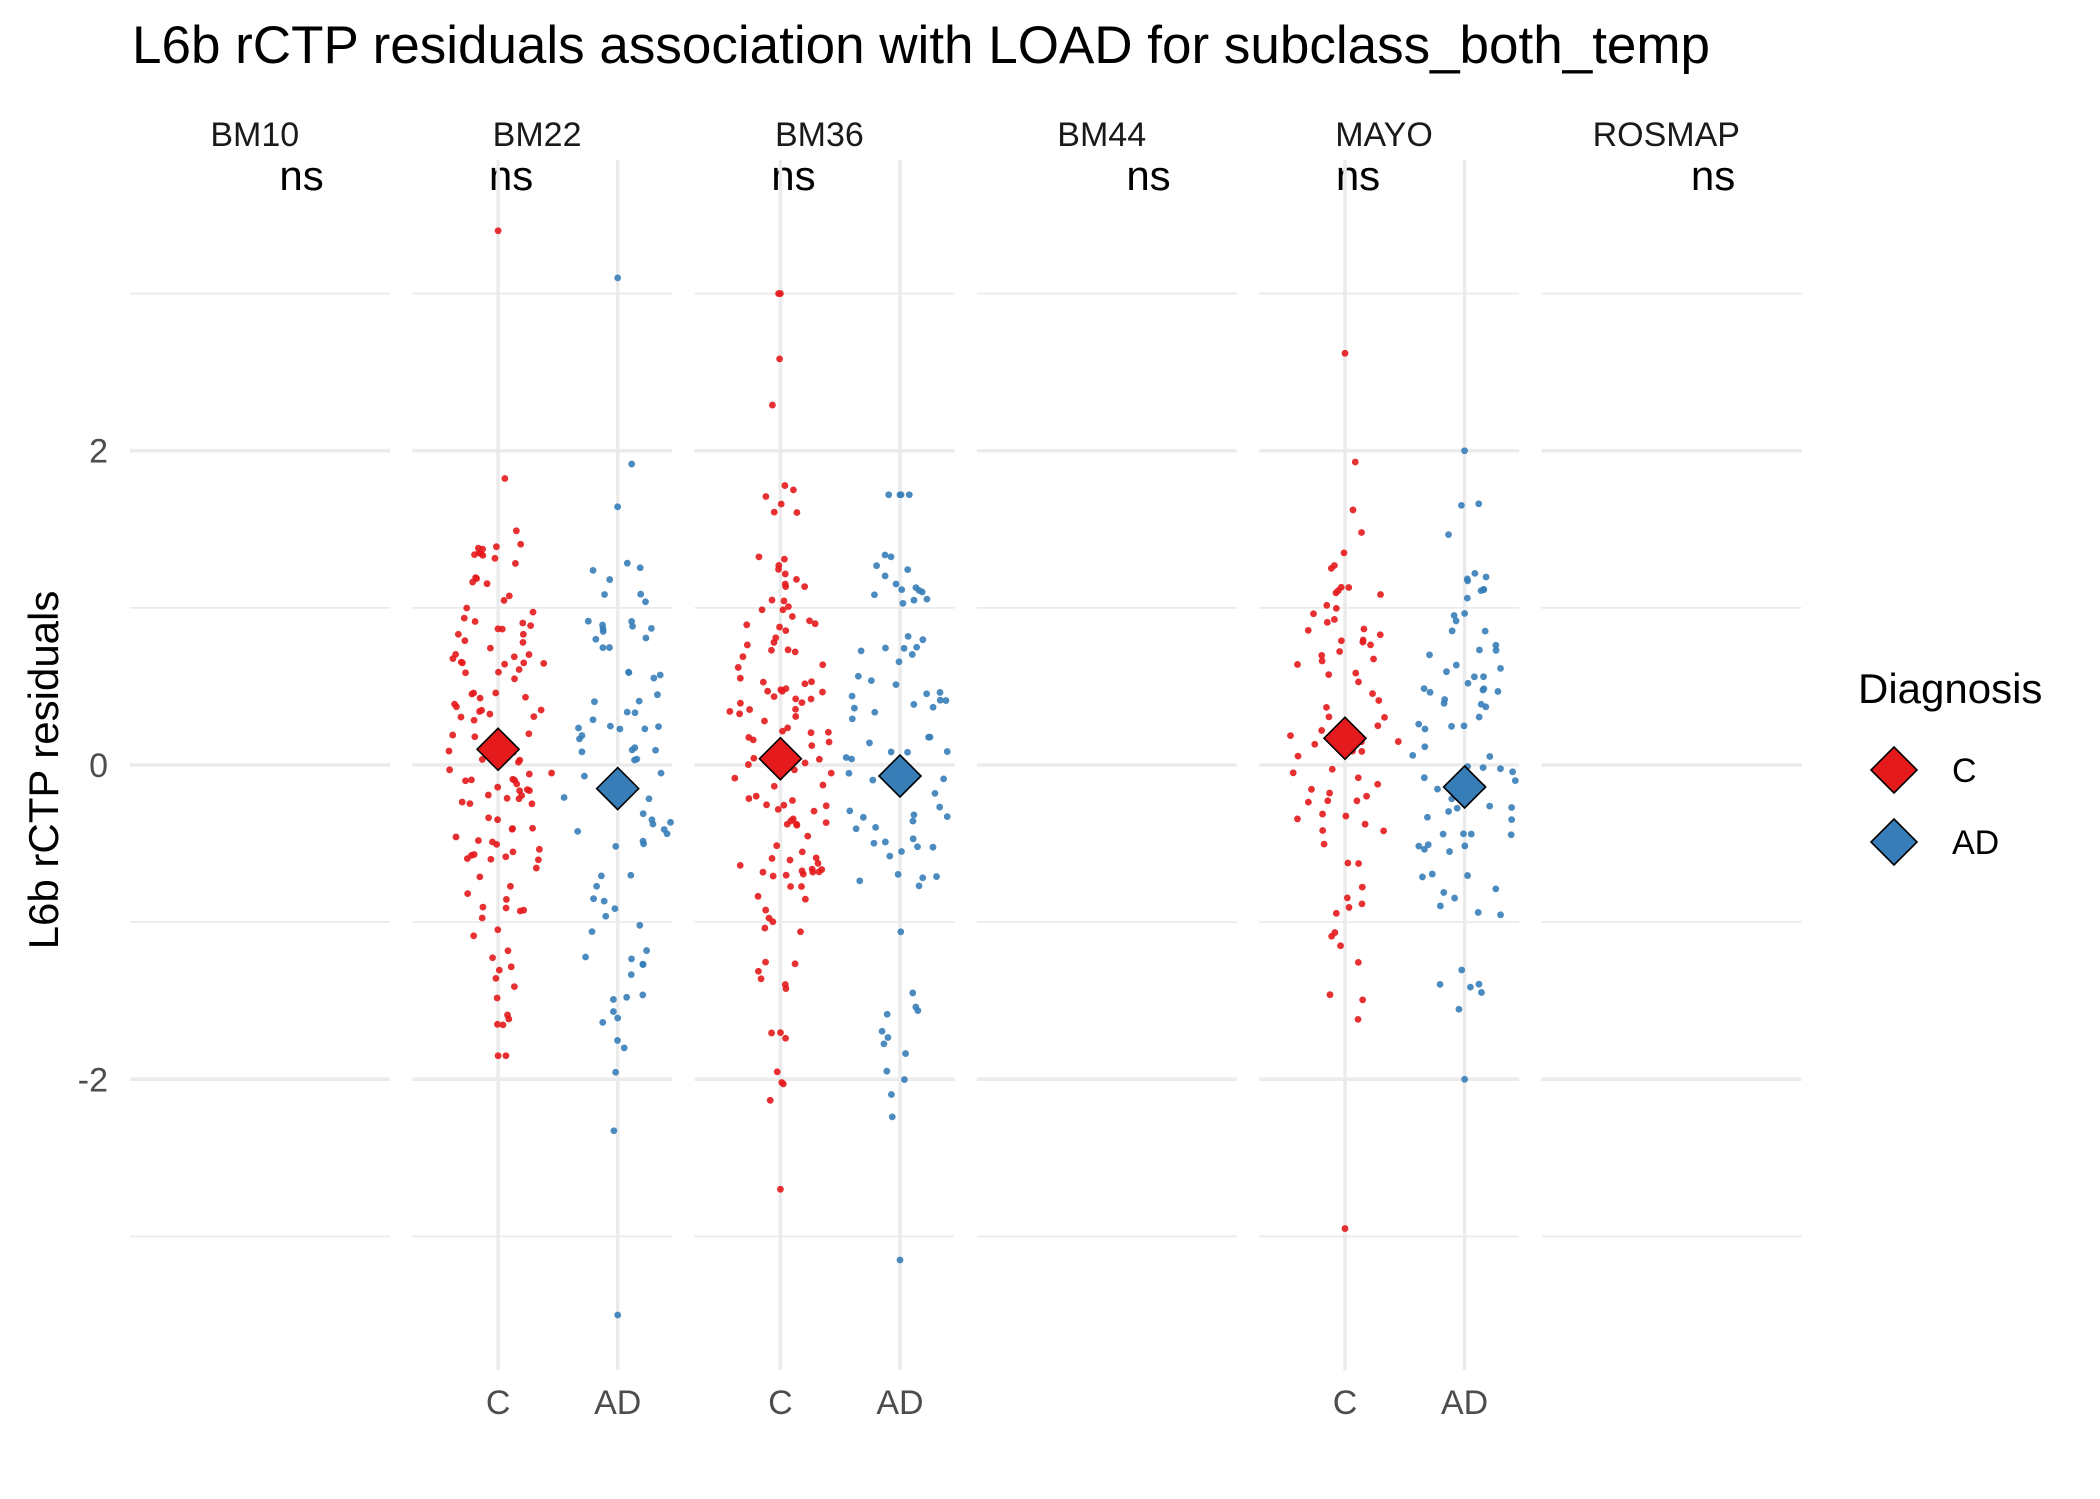 Image resolution: width=2100 pixels, height=1499 pixels. I want to click on legend-label: C, so click(1964, 771).